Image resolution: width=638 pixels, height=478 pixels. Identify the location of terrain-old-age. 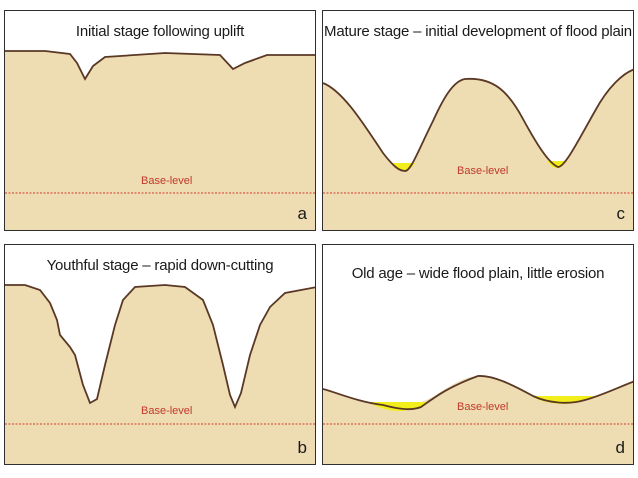
(478, 419).